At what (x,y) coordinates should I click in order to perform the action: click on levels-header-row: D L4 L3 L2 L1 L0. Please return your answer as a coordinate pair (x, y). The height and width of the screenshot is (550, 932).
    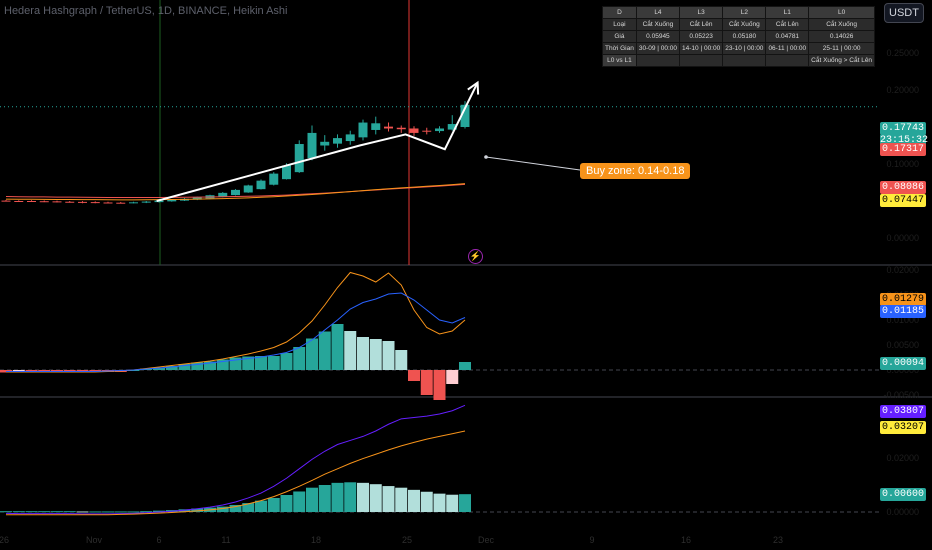
    Looking at the image, I should click on (739, 12).